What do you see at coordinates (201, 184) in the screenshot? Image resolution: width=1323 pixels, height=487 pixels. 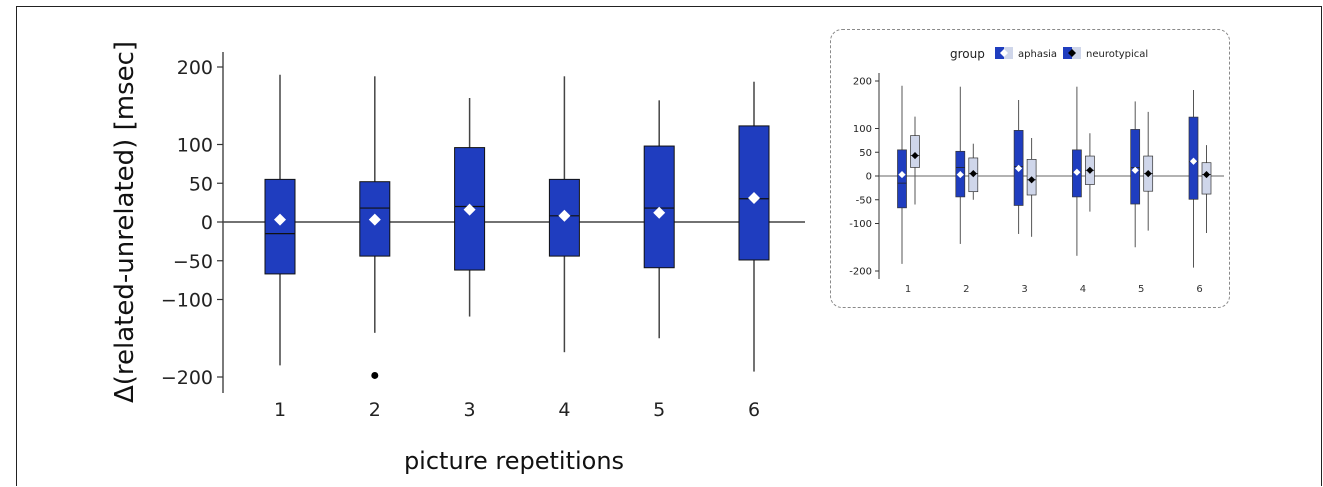 I see `main-y-tick-label: 50` at bounding box center [201, 184].